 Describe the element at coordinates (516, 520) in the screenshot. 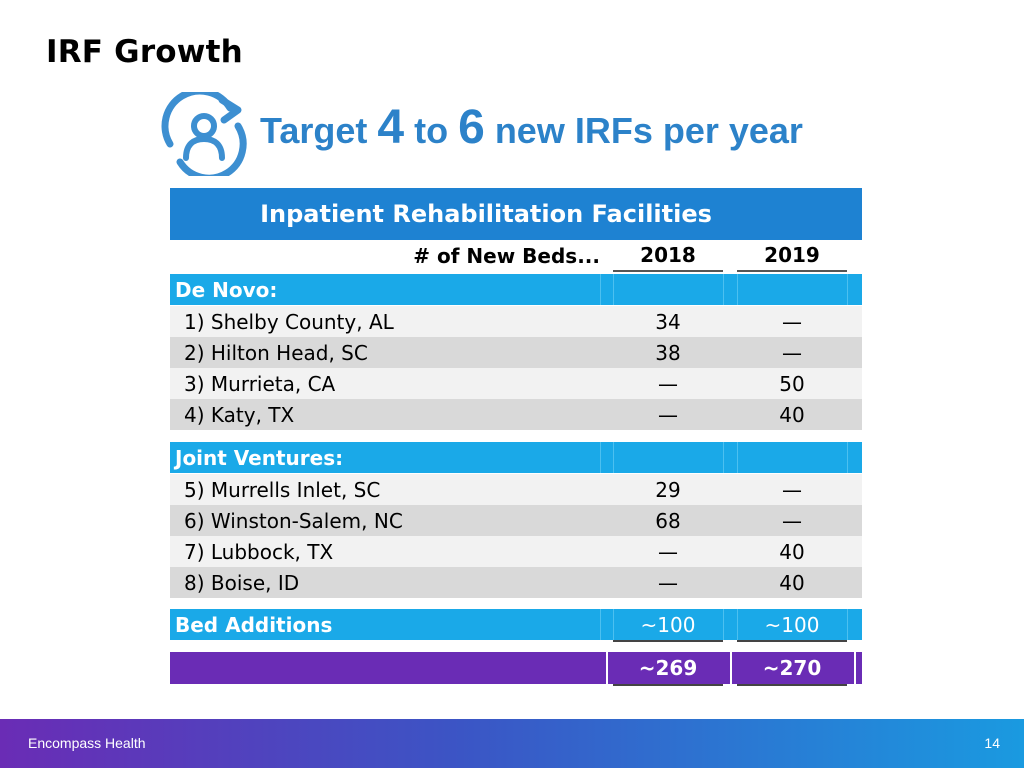

I see `table-row: 6) Winston-Salem, NC 68 —` at that location.